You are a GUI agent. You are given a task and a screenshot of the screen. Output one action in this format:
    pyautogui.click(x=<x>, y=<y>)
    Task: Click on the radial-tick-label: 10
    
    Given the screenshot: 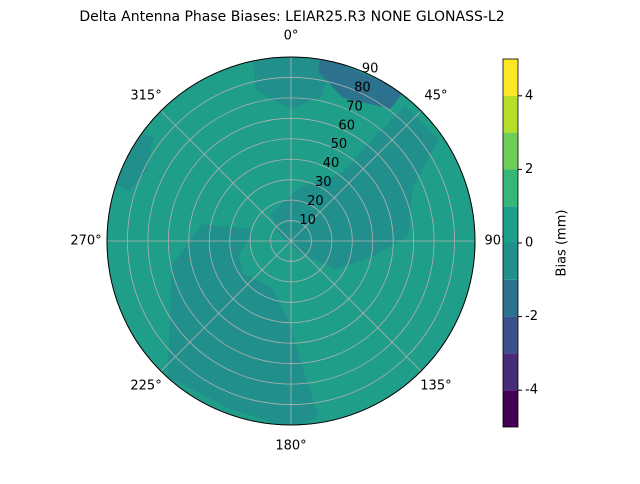 What is the action you would take?
    pyautogui.click(x=307, y=220)
    